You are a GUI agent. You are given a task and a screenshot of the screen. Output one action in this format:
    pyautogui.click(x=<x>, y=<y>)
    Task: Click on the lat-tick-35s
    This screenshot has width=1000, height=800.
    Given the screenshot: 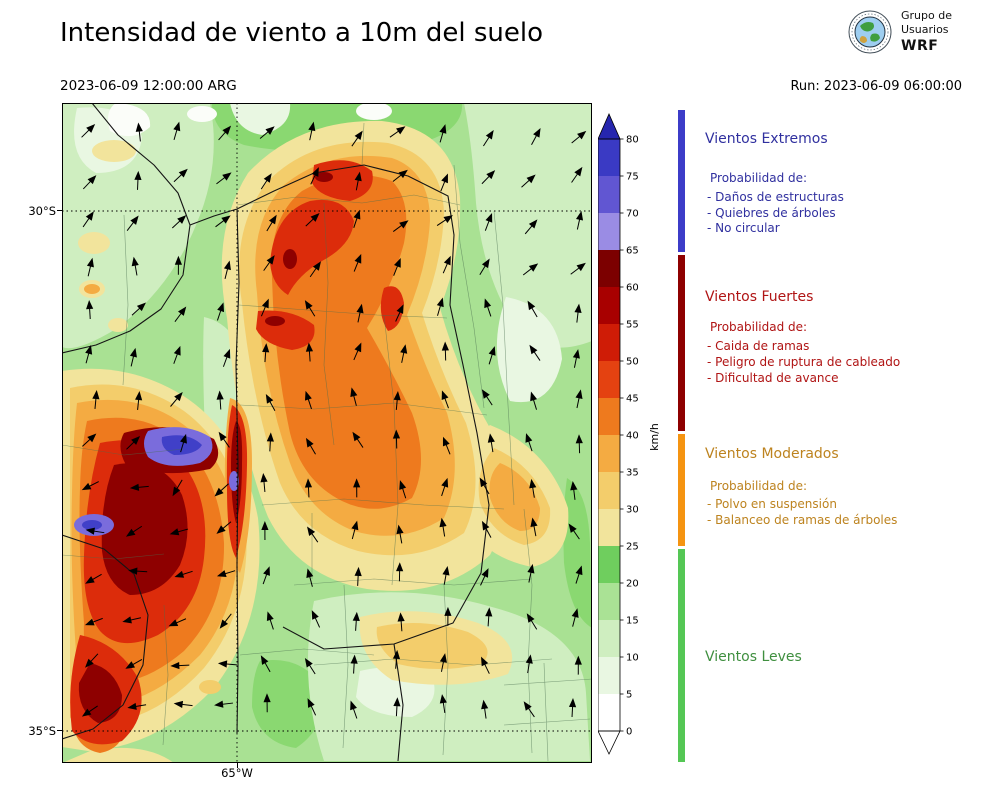 What is the action you would take?
    pyautogui.click(x=59, y=730)
    